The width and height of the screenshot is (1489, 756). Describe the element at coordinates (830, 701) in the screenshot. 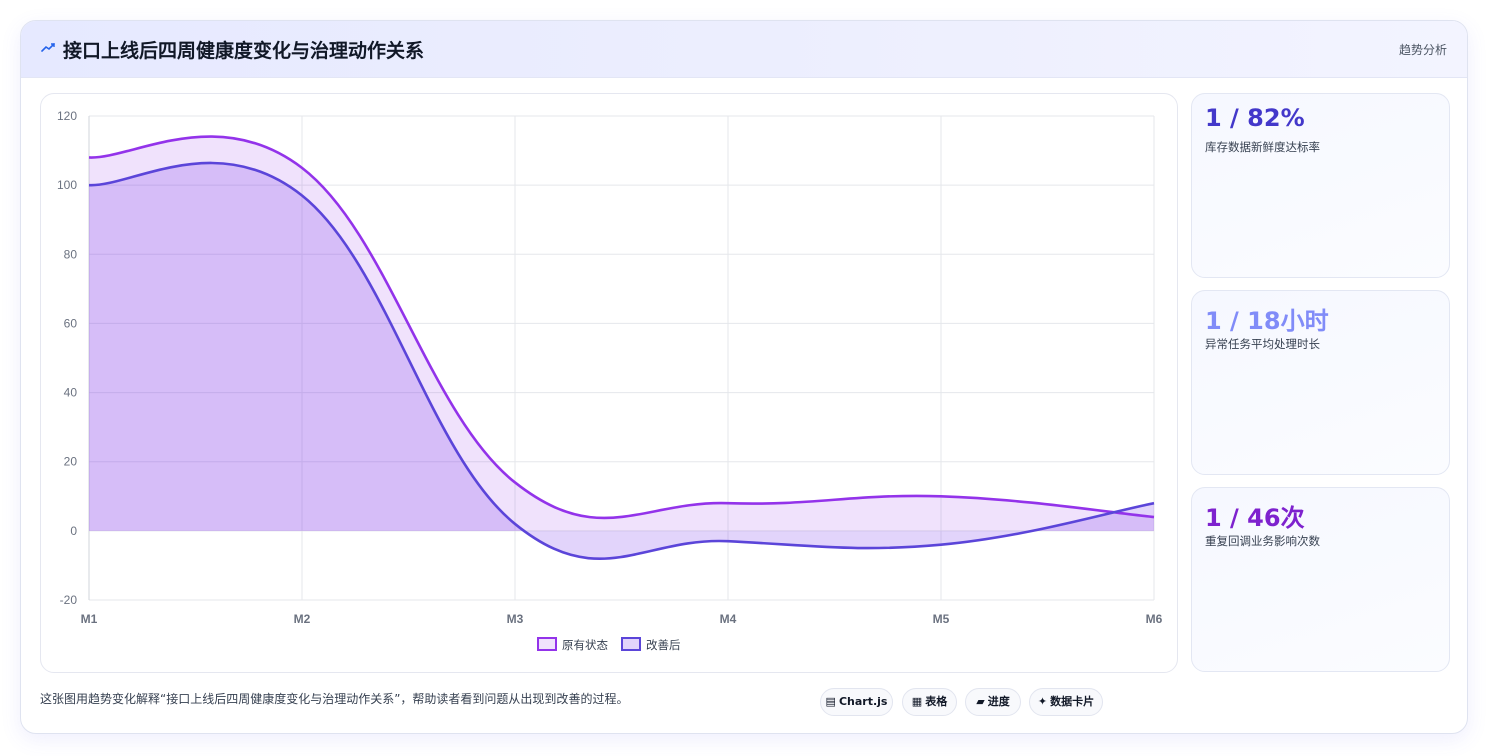

I see `chart-icon: ▤` at that location.